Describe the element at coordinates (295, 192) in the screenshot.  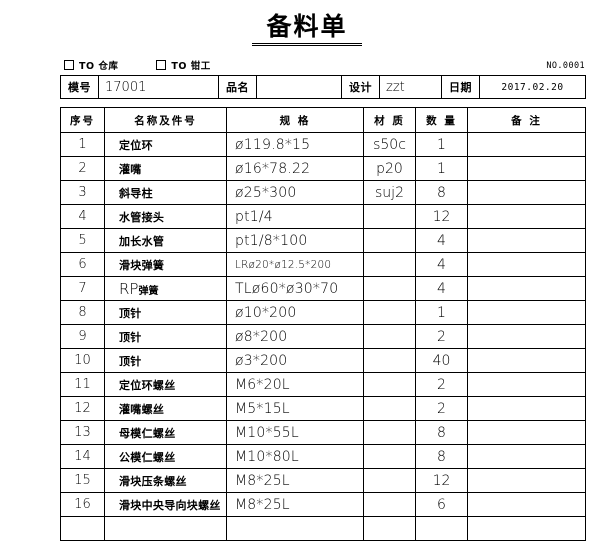
I see `cell-spec: ø25*300` at that location.